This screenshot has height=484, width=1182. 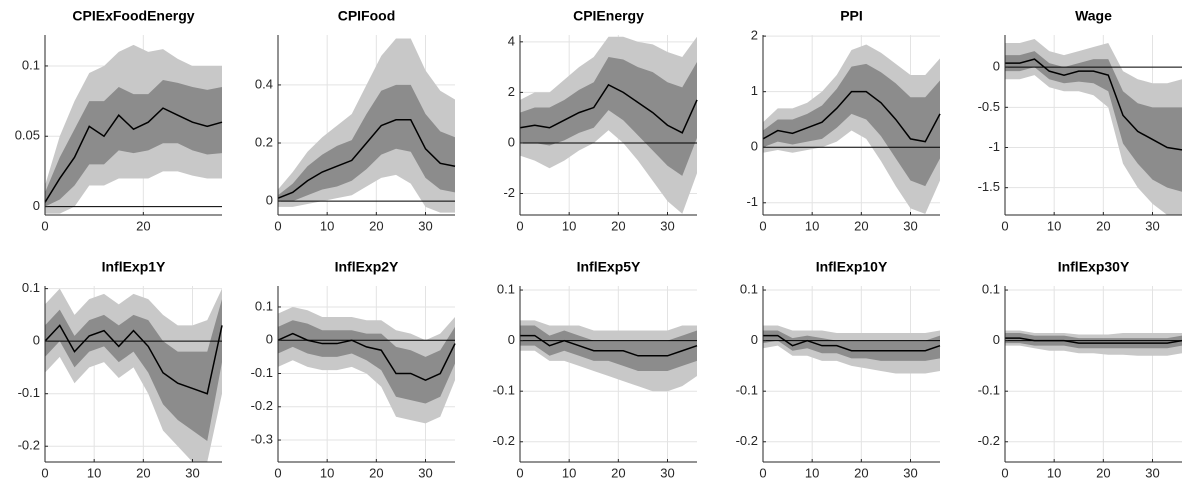 I want to click on chart-title: InflExp1Y, so click(x=134, y=267).